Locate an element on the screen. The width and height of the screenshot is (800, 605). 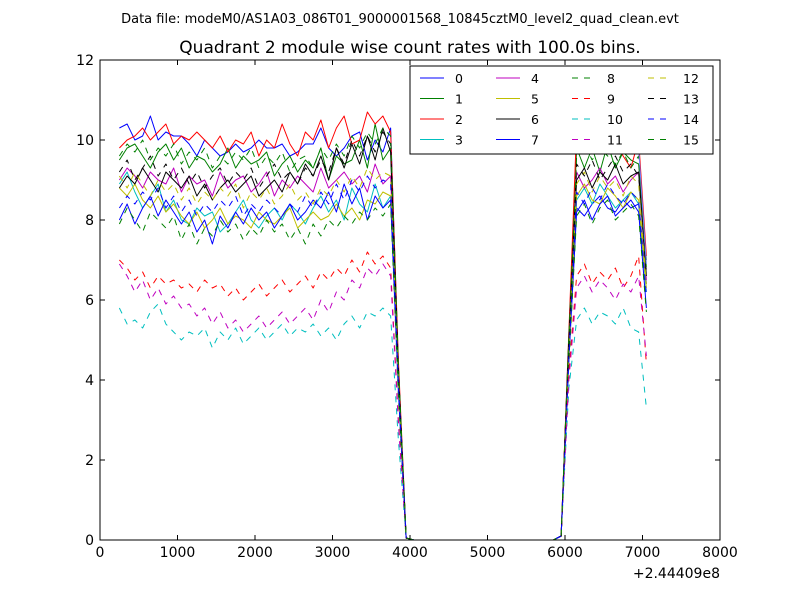
y-tick-label: 0 is located at coordinates (89, 541).